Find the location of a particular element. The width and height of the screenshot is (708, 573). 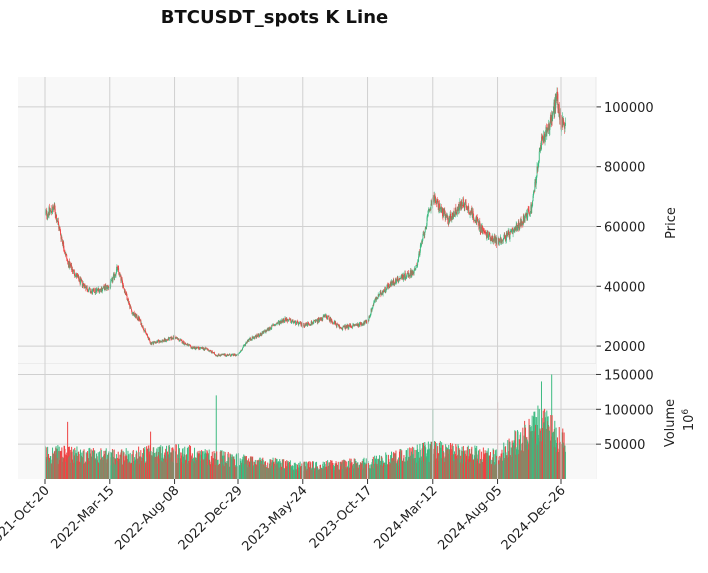

volume-tick-label: 50000 is located at coordinates (624, 445).